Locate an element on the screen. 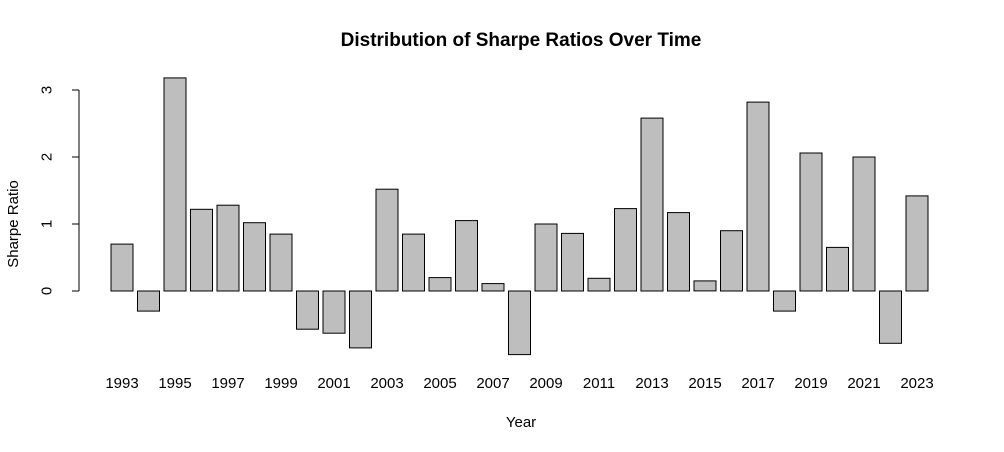  bar-2023 is located at coordinates (917, 243).